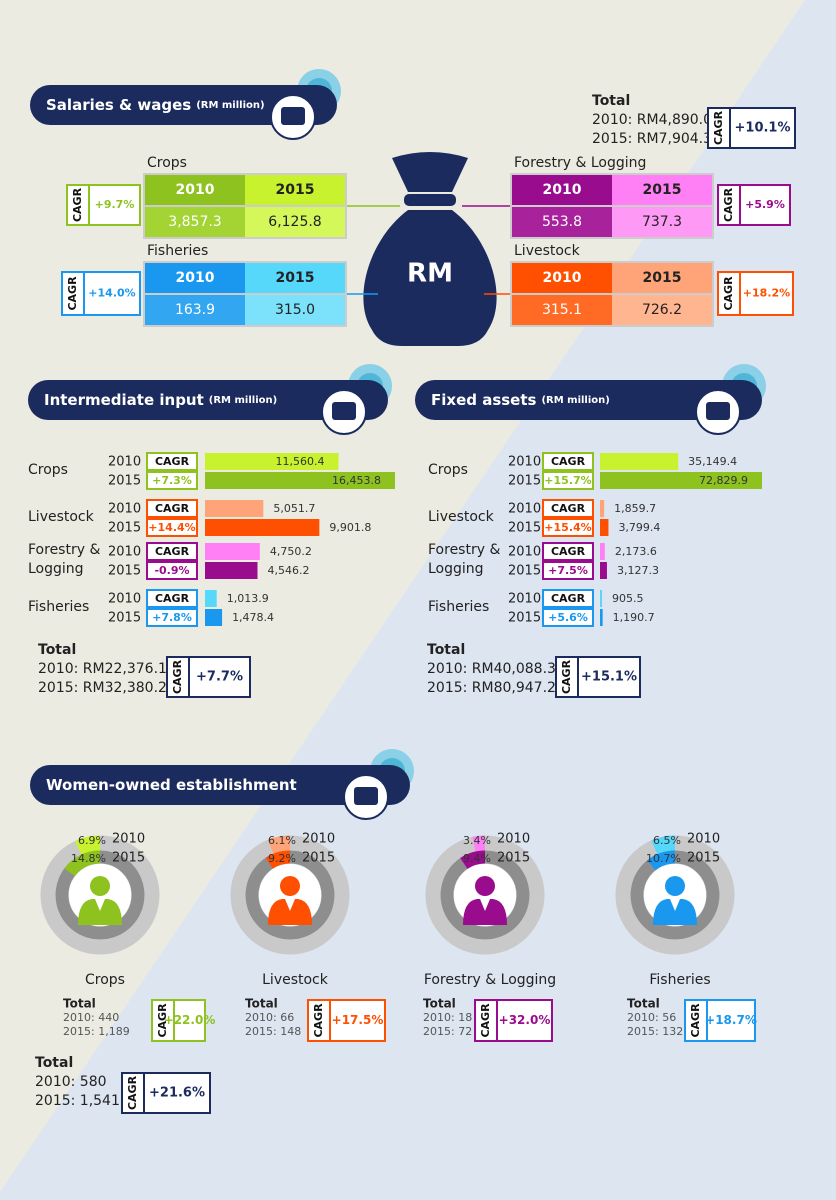  I want to click on sector-name: Livestock, so click(547, 251).